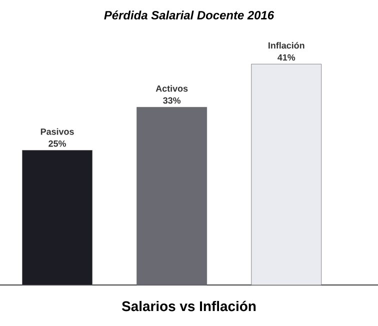 The height and width of the screenshot is (326, 378). What do you see at coordinates (287, 57) in the screenshot?
I see `data-label: 41%` at bounding box center [287, 57].